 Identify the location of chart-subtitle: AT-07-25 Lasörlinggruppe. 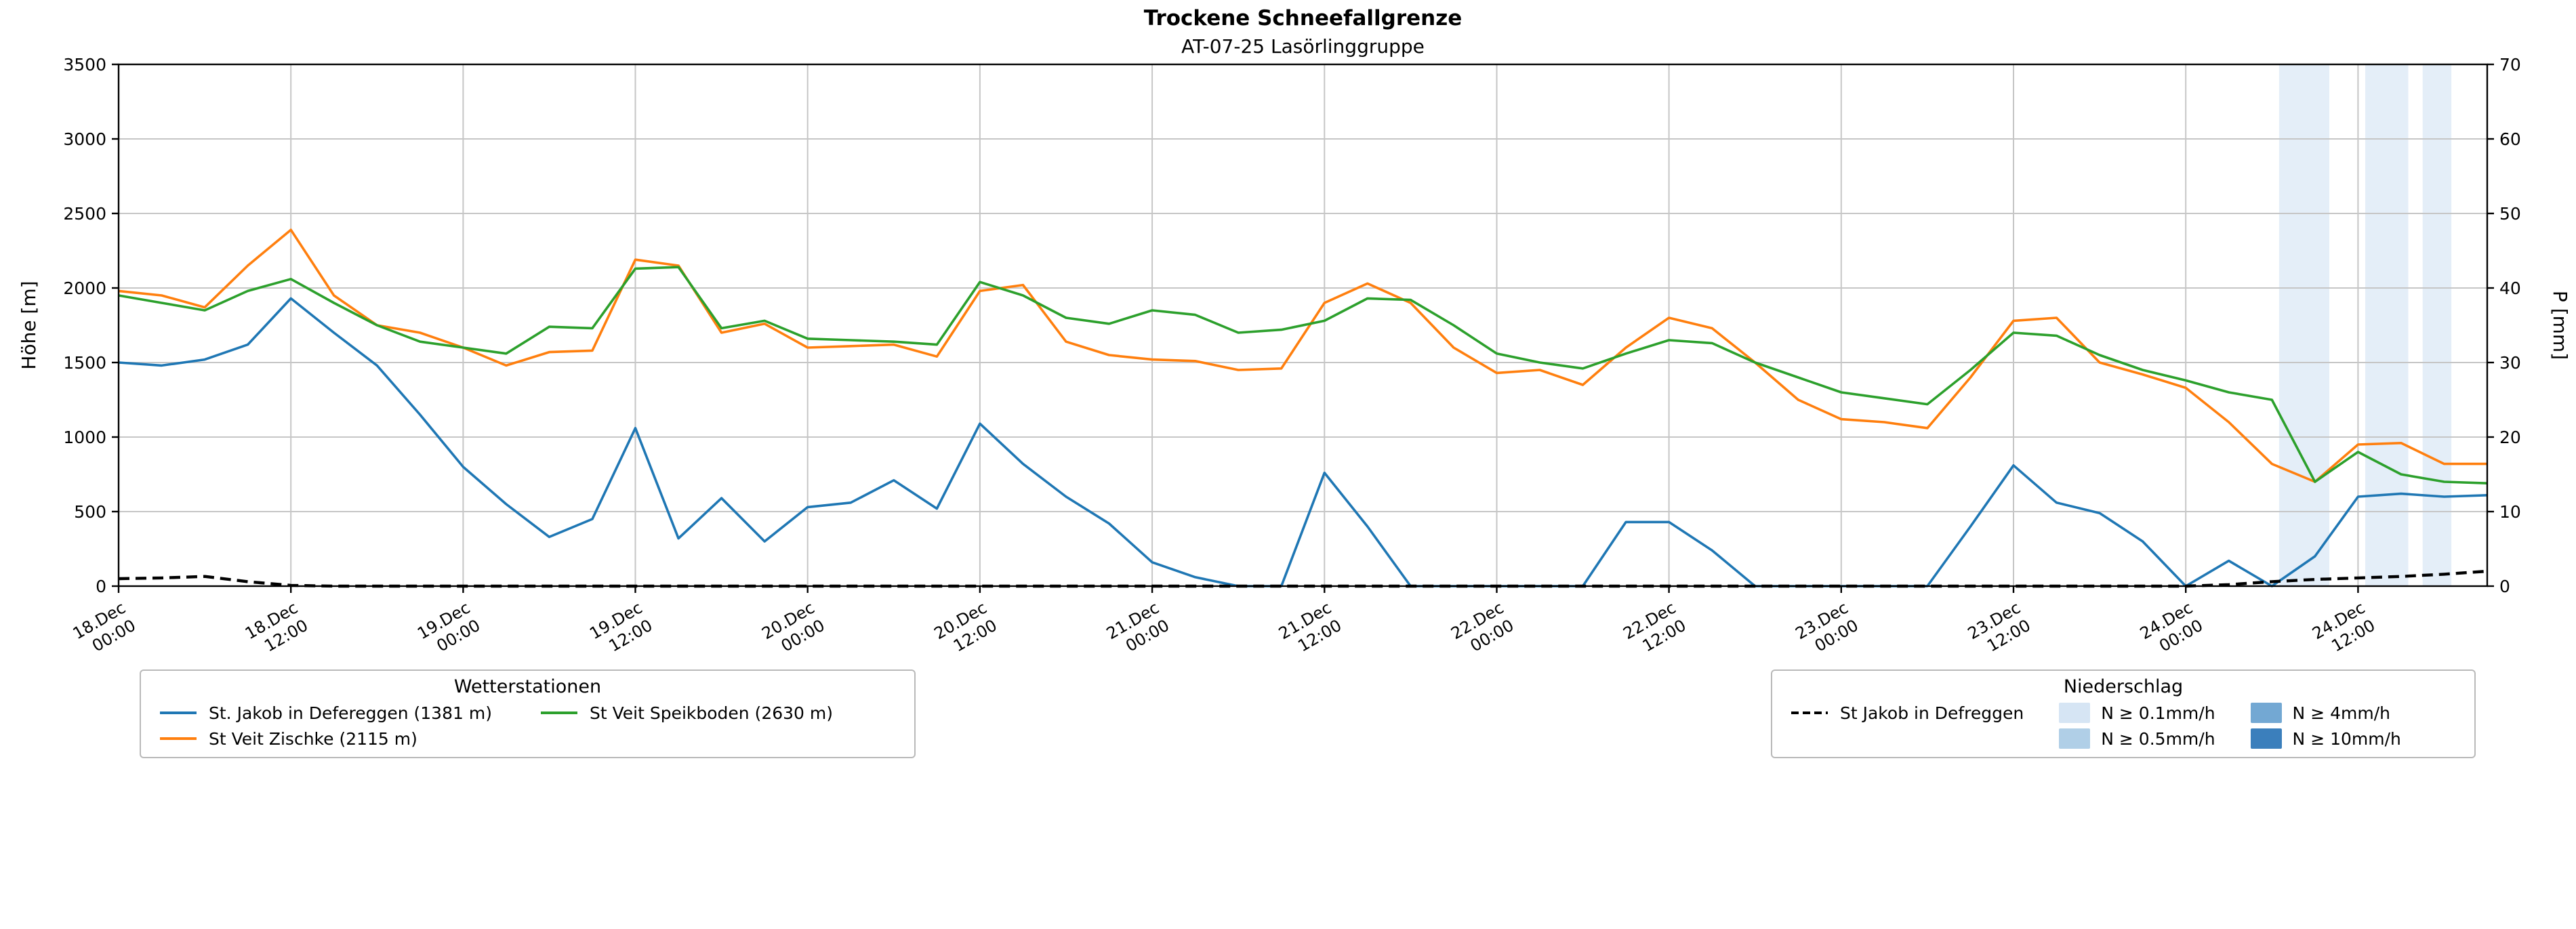
(1303, 46).